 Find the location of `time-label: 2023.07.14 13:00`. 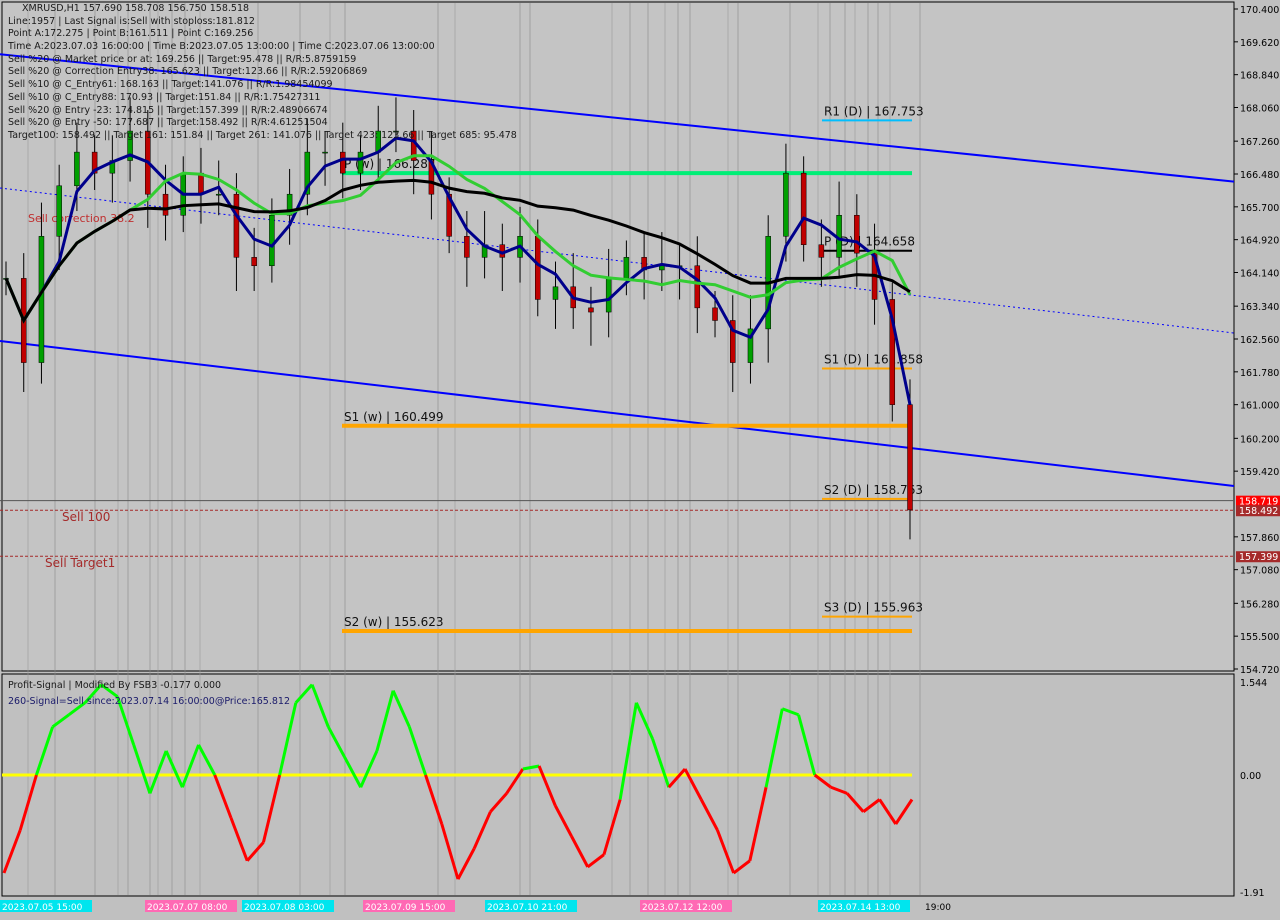

time-label: 2023.07.14 13:00 is located at coordinates (860, 908).